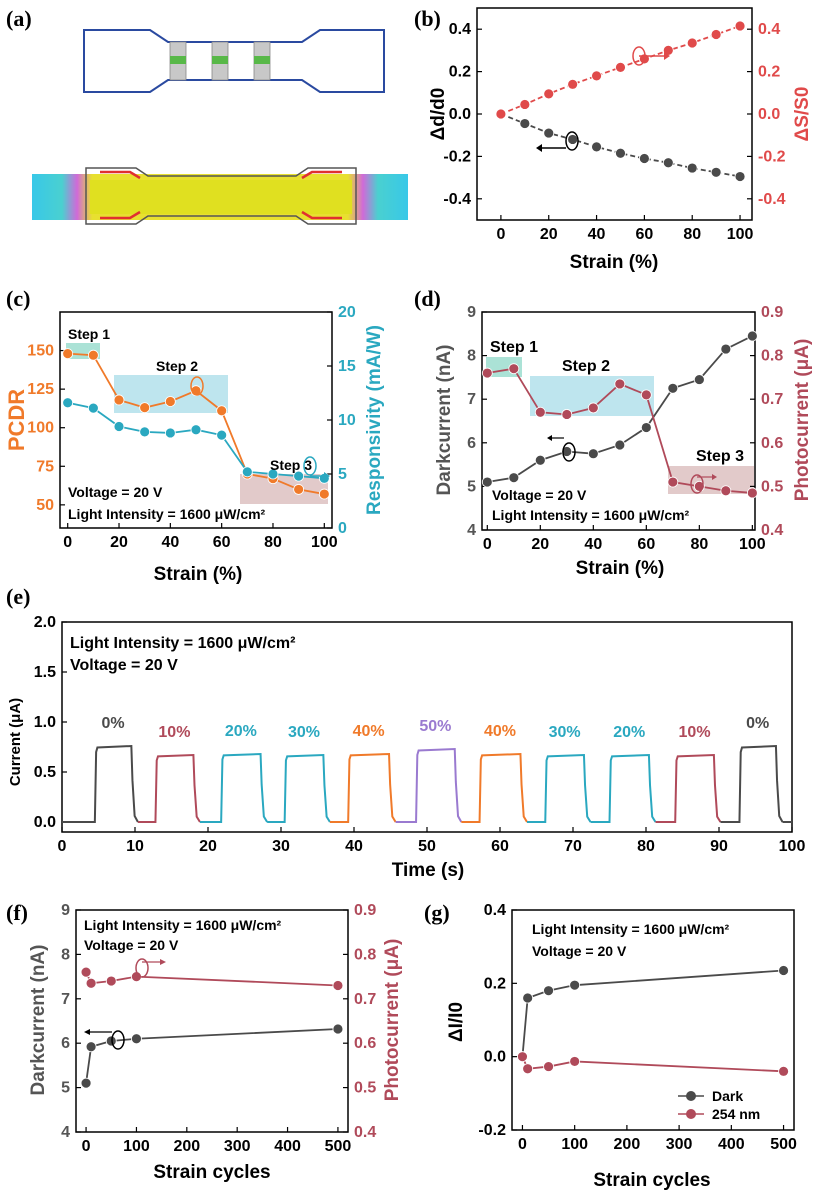 The height and width of the screenshot is (1197, 826). I want to click on y-ticks-right-f: 0.4 0.5 0.6 0.7 0.8 0.9, so click(359, 1021).